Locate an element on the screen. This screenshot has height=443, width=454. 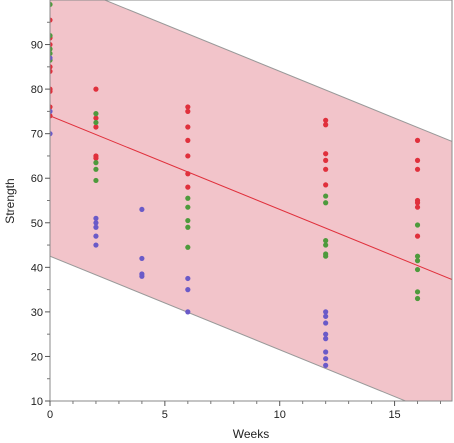
x-tick-label: 0 is located at coordinates (50, 415).